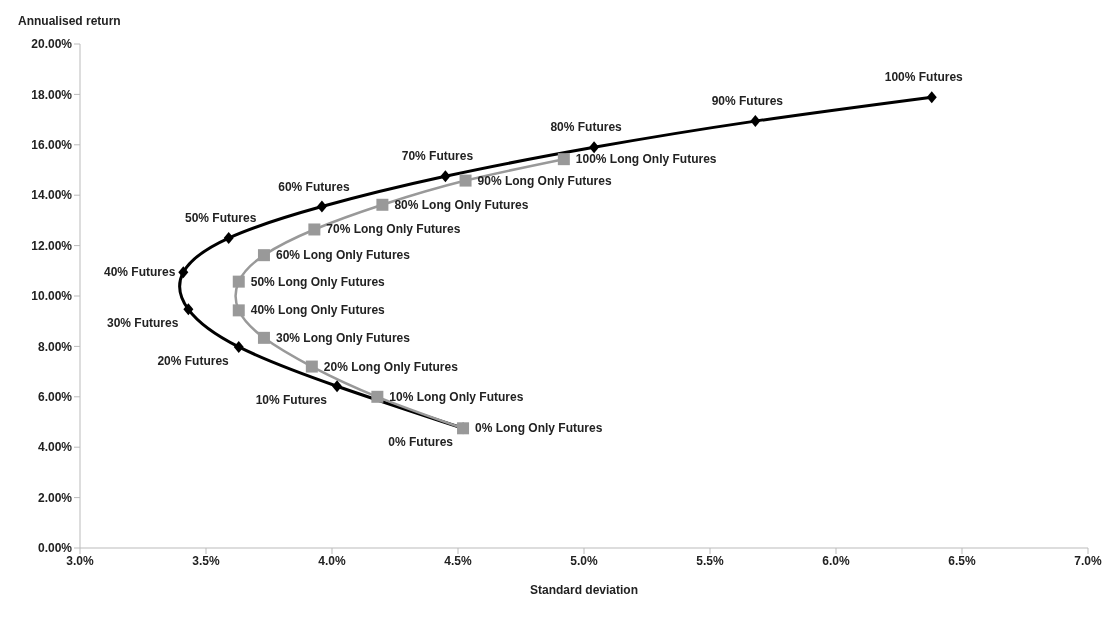  Describe the element at coordinates (421, 442) in the screenshot. I see `annotation: 0% Futures` at that location.